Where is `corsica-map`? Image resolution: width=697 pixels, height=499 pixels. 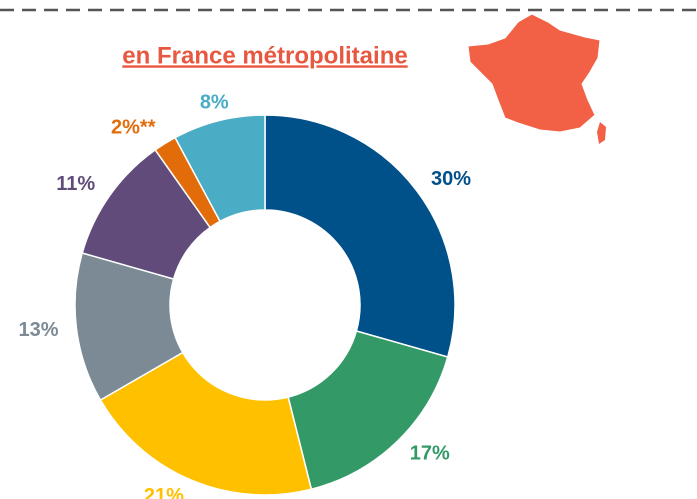
corsica-map is located at coordinates (601, 133).